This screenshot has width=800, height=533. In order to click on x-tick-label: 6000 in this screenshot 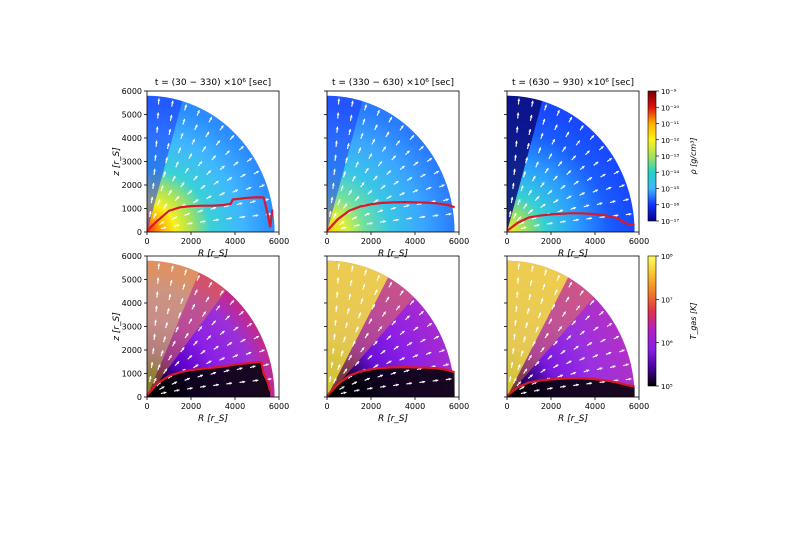, I will do `click(279, 241)`.